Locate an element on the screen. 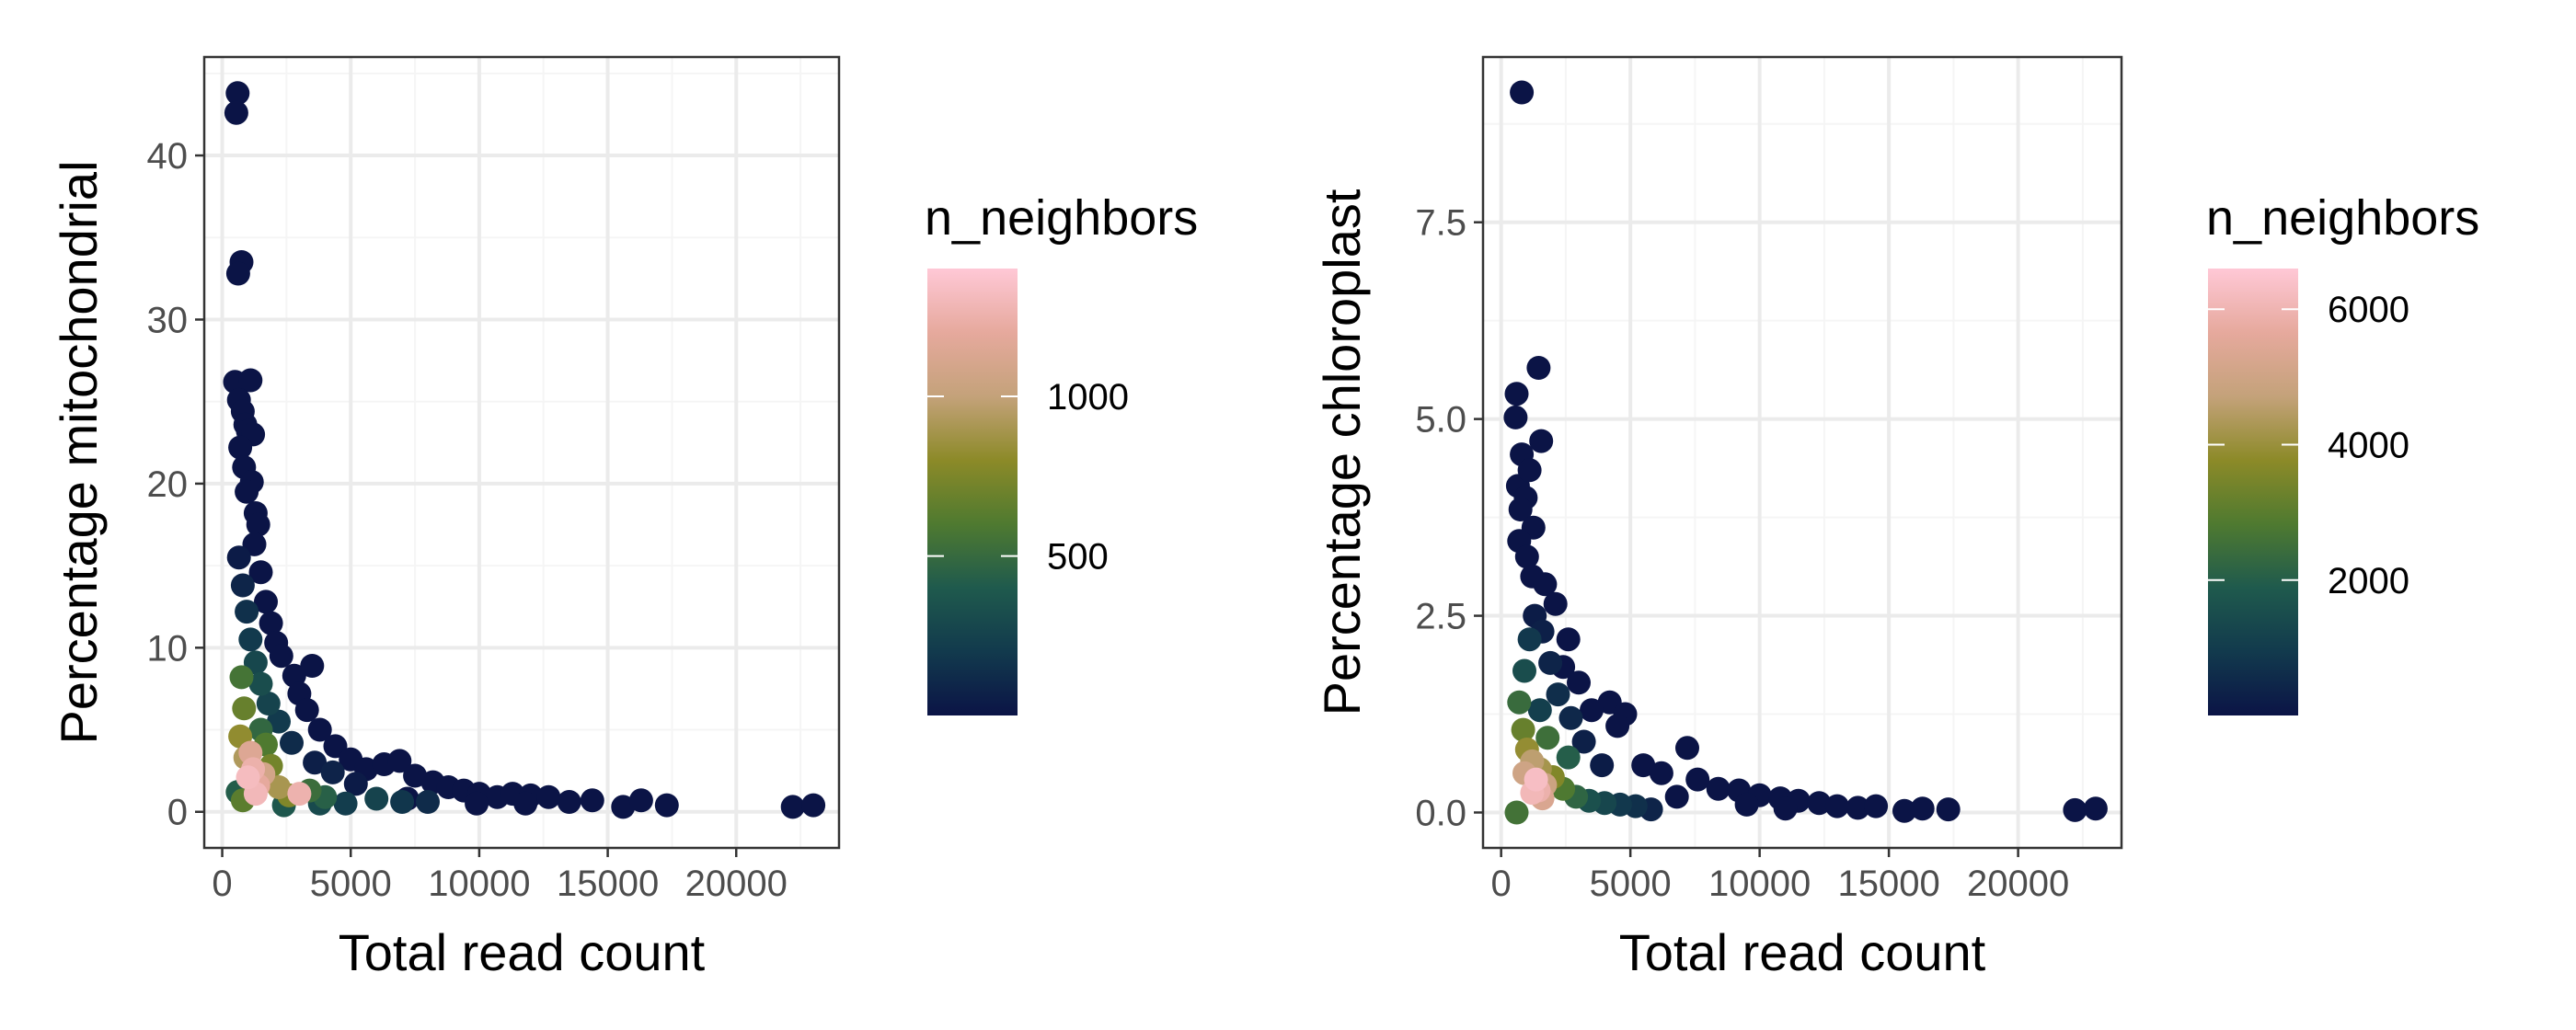  y-tick-label: 0.0 is located at coordinates (1440, 813).